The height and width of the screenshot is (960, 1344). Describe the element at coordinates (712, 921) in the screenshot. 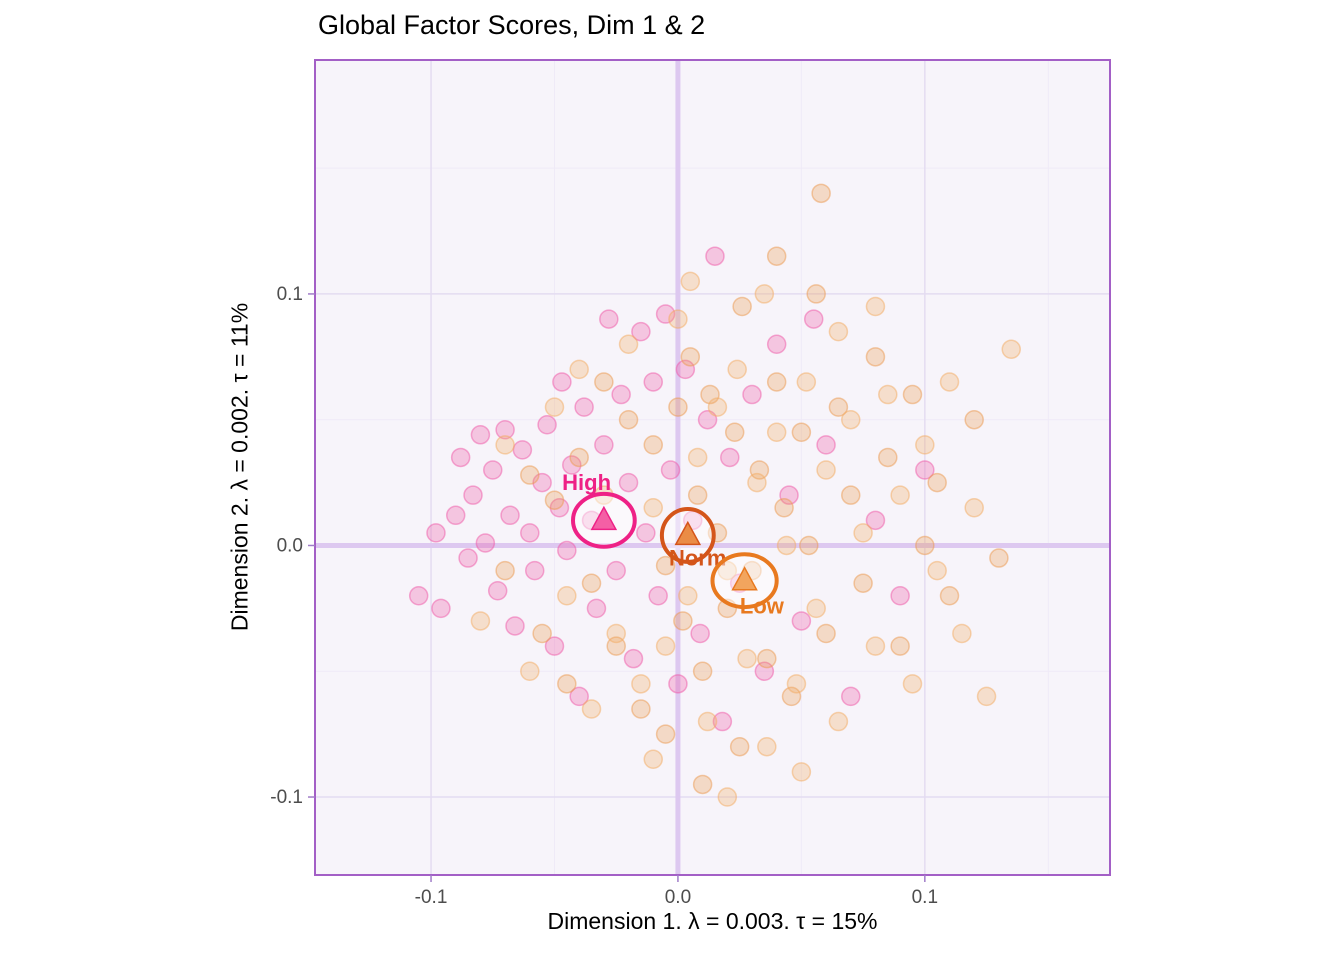

I see `x-axis-label: Dimension 1. λ = 0.003. τ = 15%` at that location.